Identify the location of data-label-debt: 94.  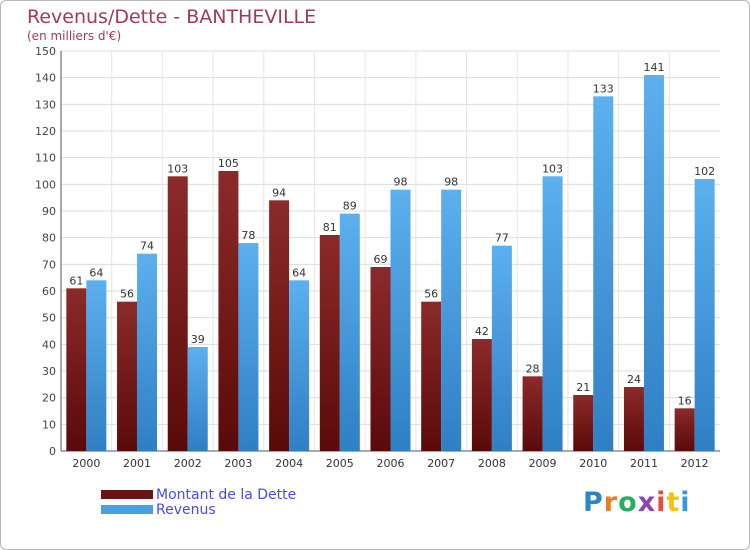
(279, 192).